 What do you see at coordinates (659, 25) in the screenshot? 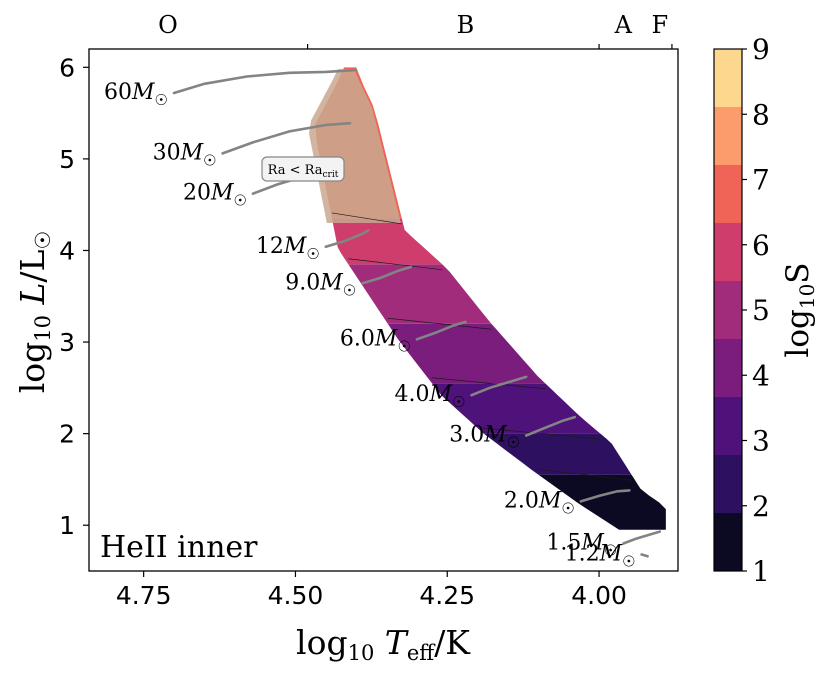
I see `spectral-class-label: F` at bounding box center [659, 25].